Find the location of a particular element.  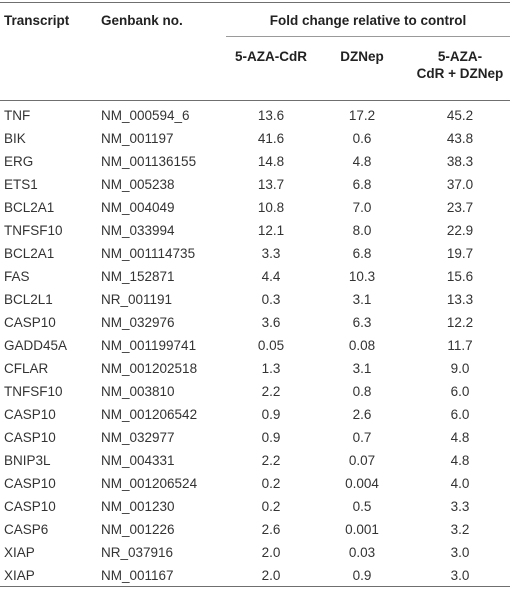

cell-genbank: NM_001114735 is located at coordinates (148, 253).